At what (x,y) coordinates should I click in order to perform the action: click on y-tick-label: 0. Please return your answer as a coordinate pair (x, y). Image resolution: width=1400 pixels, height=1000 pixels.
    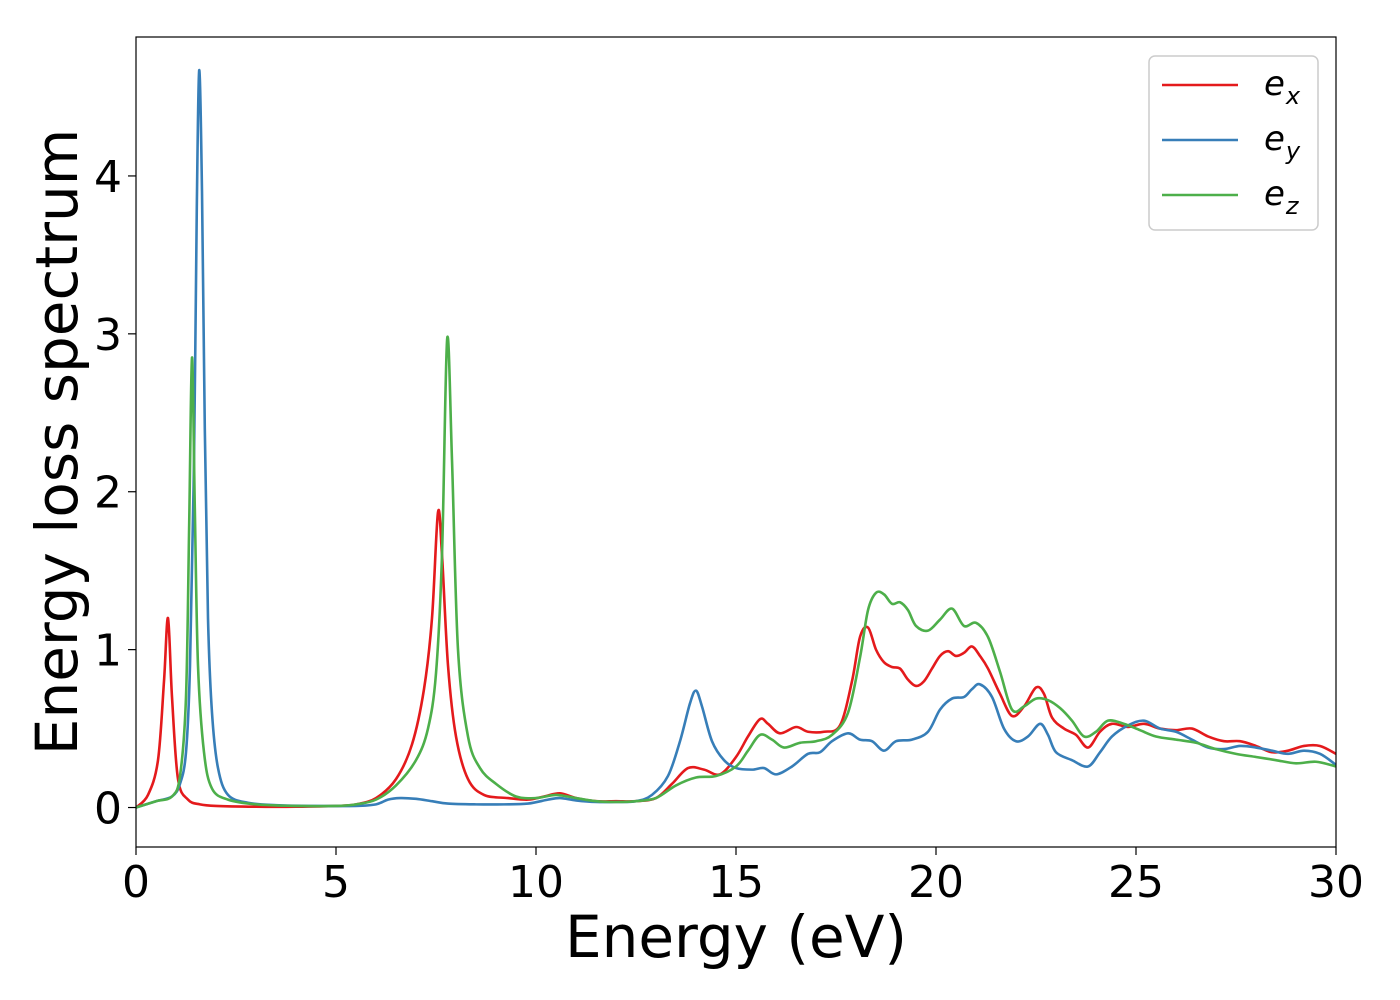
    Looking at the image, I should click on (108, 809).